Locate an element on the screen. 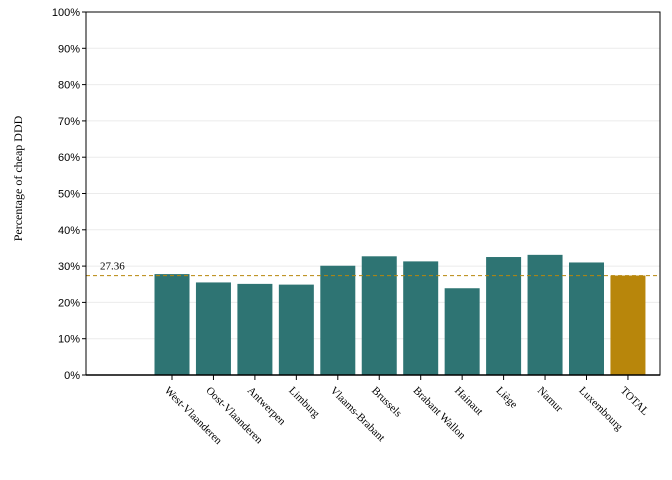 The height and width of the screenshot is (480, 672). y-tick-label: 70% is located at coordinates (69, 122).